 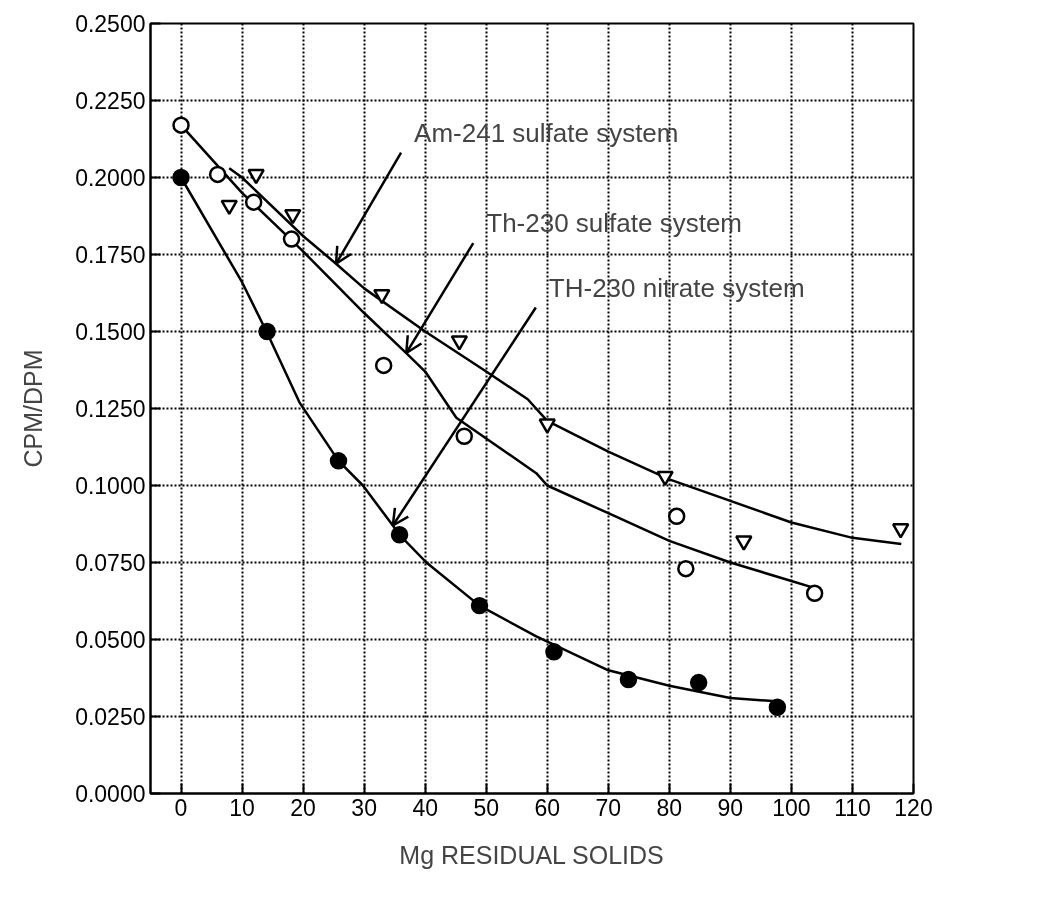 What do you see at coordinates (181, 807) in the screenshot?
I see `x-tick-label: 0` at bounding box center [181, 807].